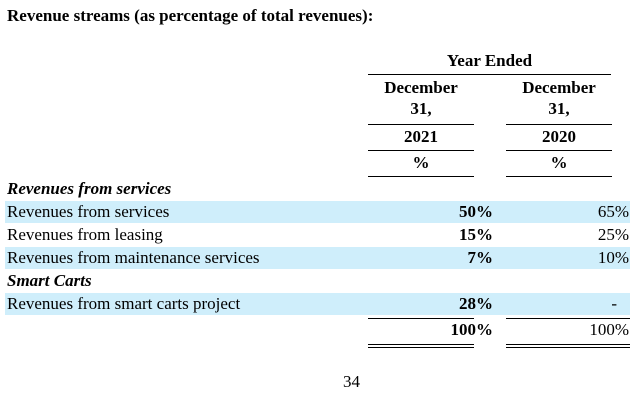 This screenshot has height=409, width=635. Describe the element at coordinates (88, 211) in the screenshot. I see `row-label-services: Revenues from services` at that location.